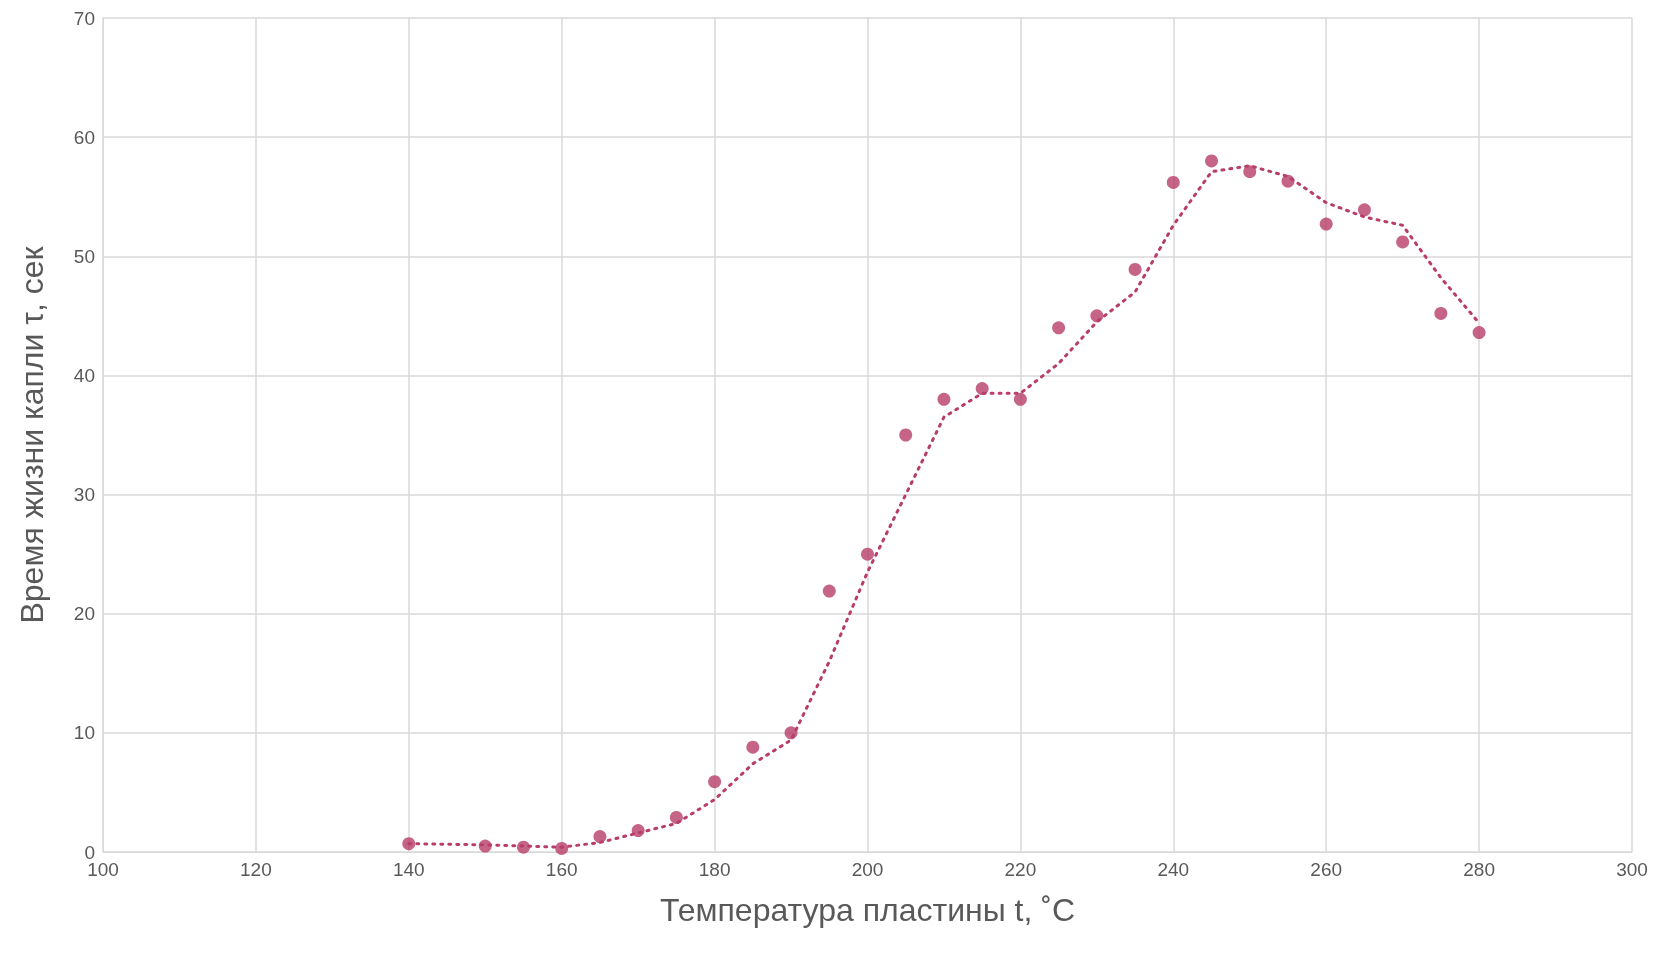 The image size is (1662, 955). What do you see at coordinates (84, 733) in the screenshot?
I see `y-tick-label: 10` at bounding box center [84, 733].